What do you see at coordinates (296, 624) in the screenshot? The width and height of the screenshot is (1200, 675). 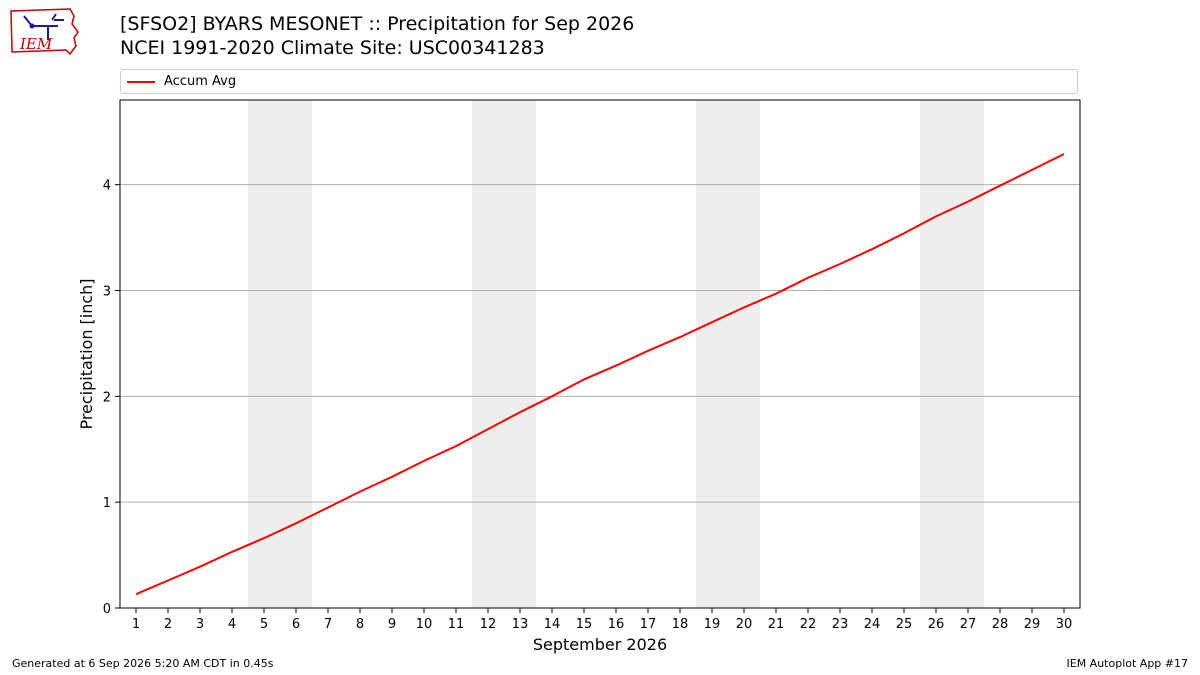 I see `x-tick-label-6: 6` at bounding box center [296, 624].